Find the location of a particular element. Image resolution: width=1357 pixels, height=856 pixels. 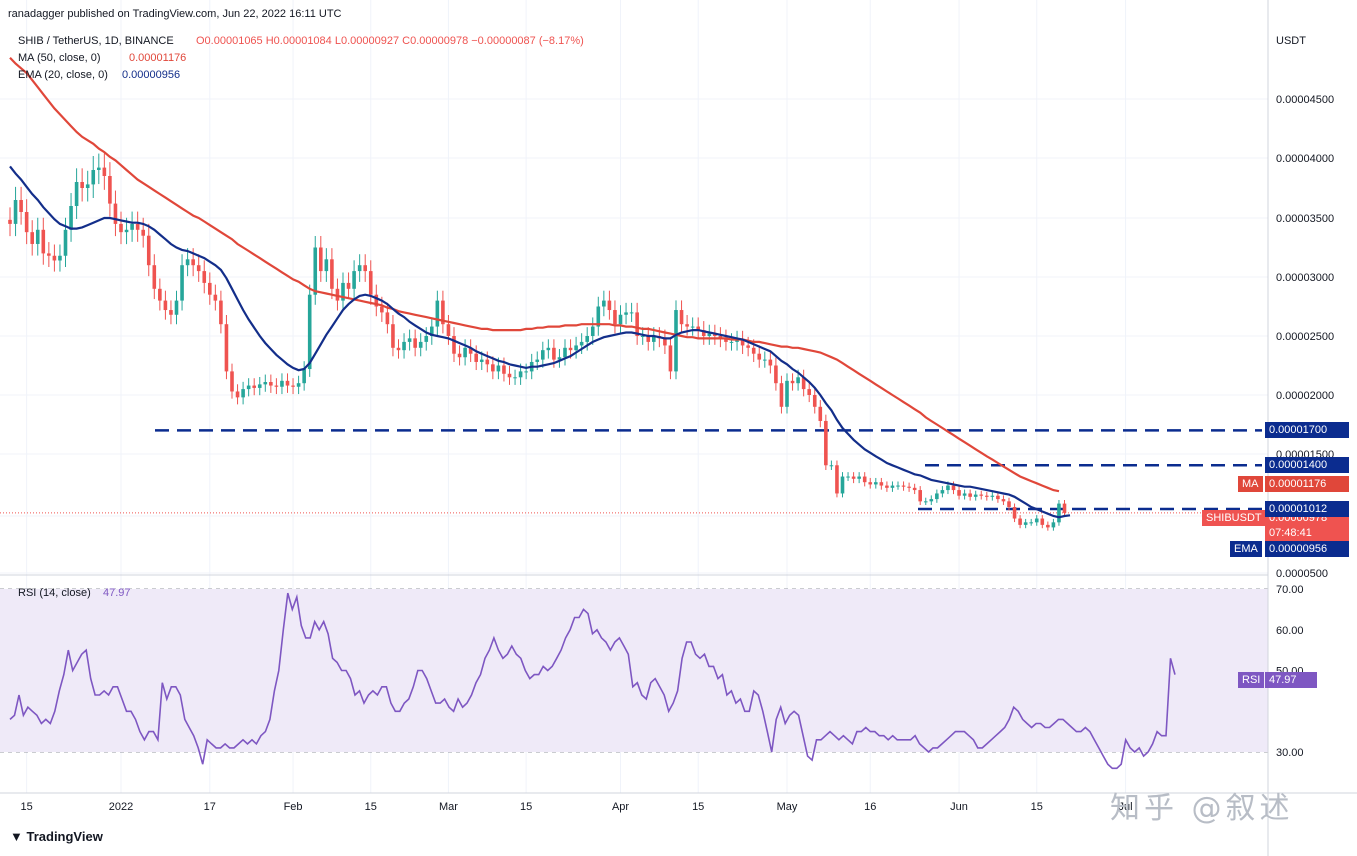

legend-ma-label: MA (50, close, 0) is located at coordinates (59, 58).